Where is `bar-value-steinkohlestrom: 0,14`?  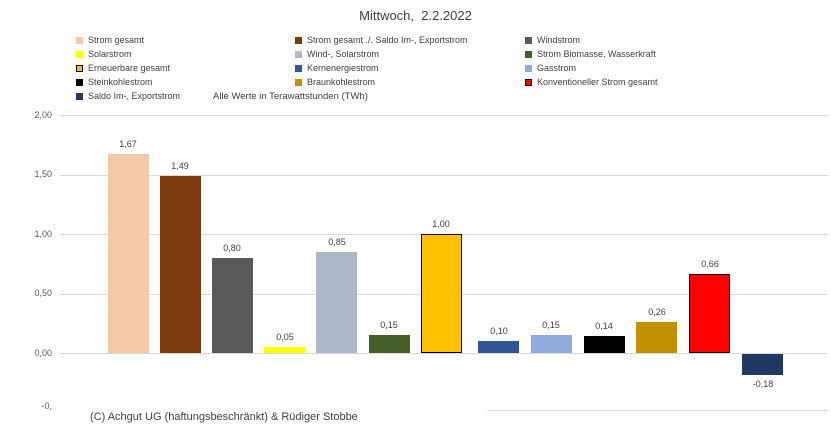 bar-value-steinkohlestrom: 0,14 is located at coordinates (604, 326).